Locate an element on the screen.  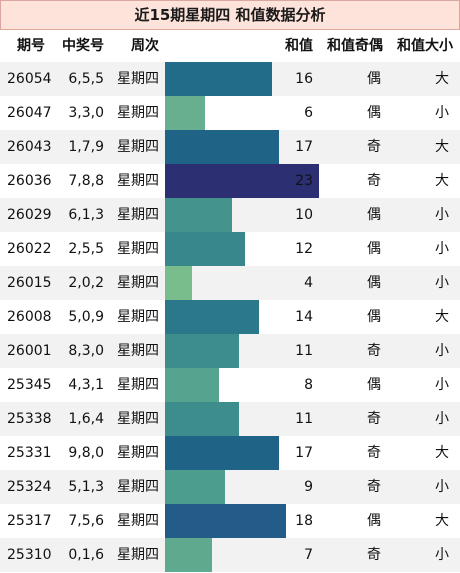
table-row: 25324 5,1,3 星期四 9 奇 小 is located at coordinates (230, 487).